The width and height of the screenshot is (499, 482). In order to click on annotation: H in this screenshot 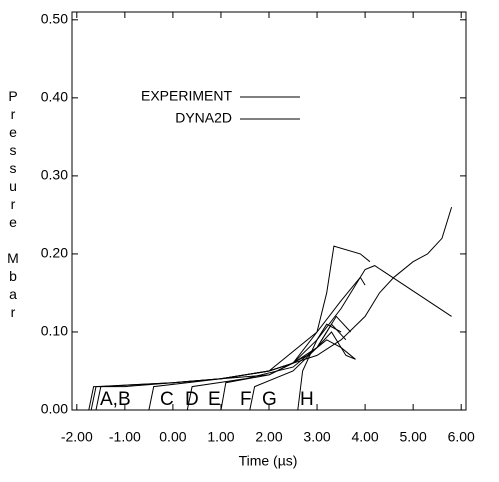, I will do `click(307, 399)`.